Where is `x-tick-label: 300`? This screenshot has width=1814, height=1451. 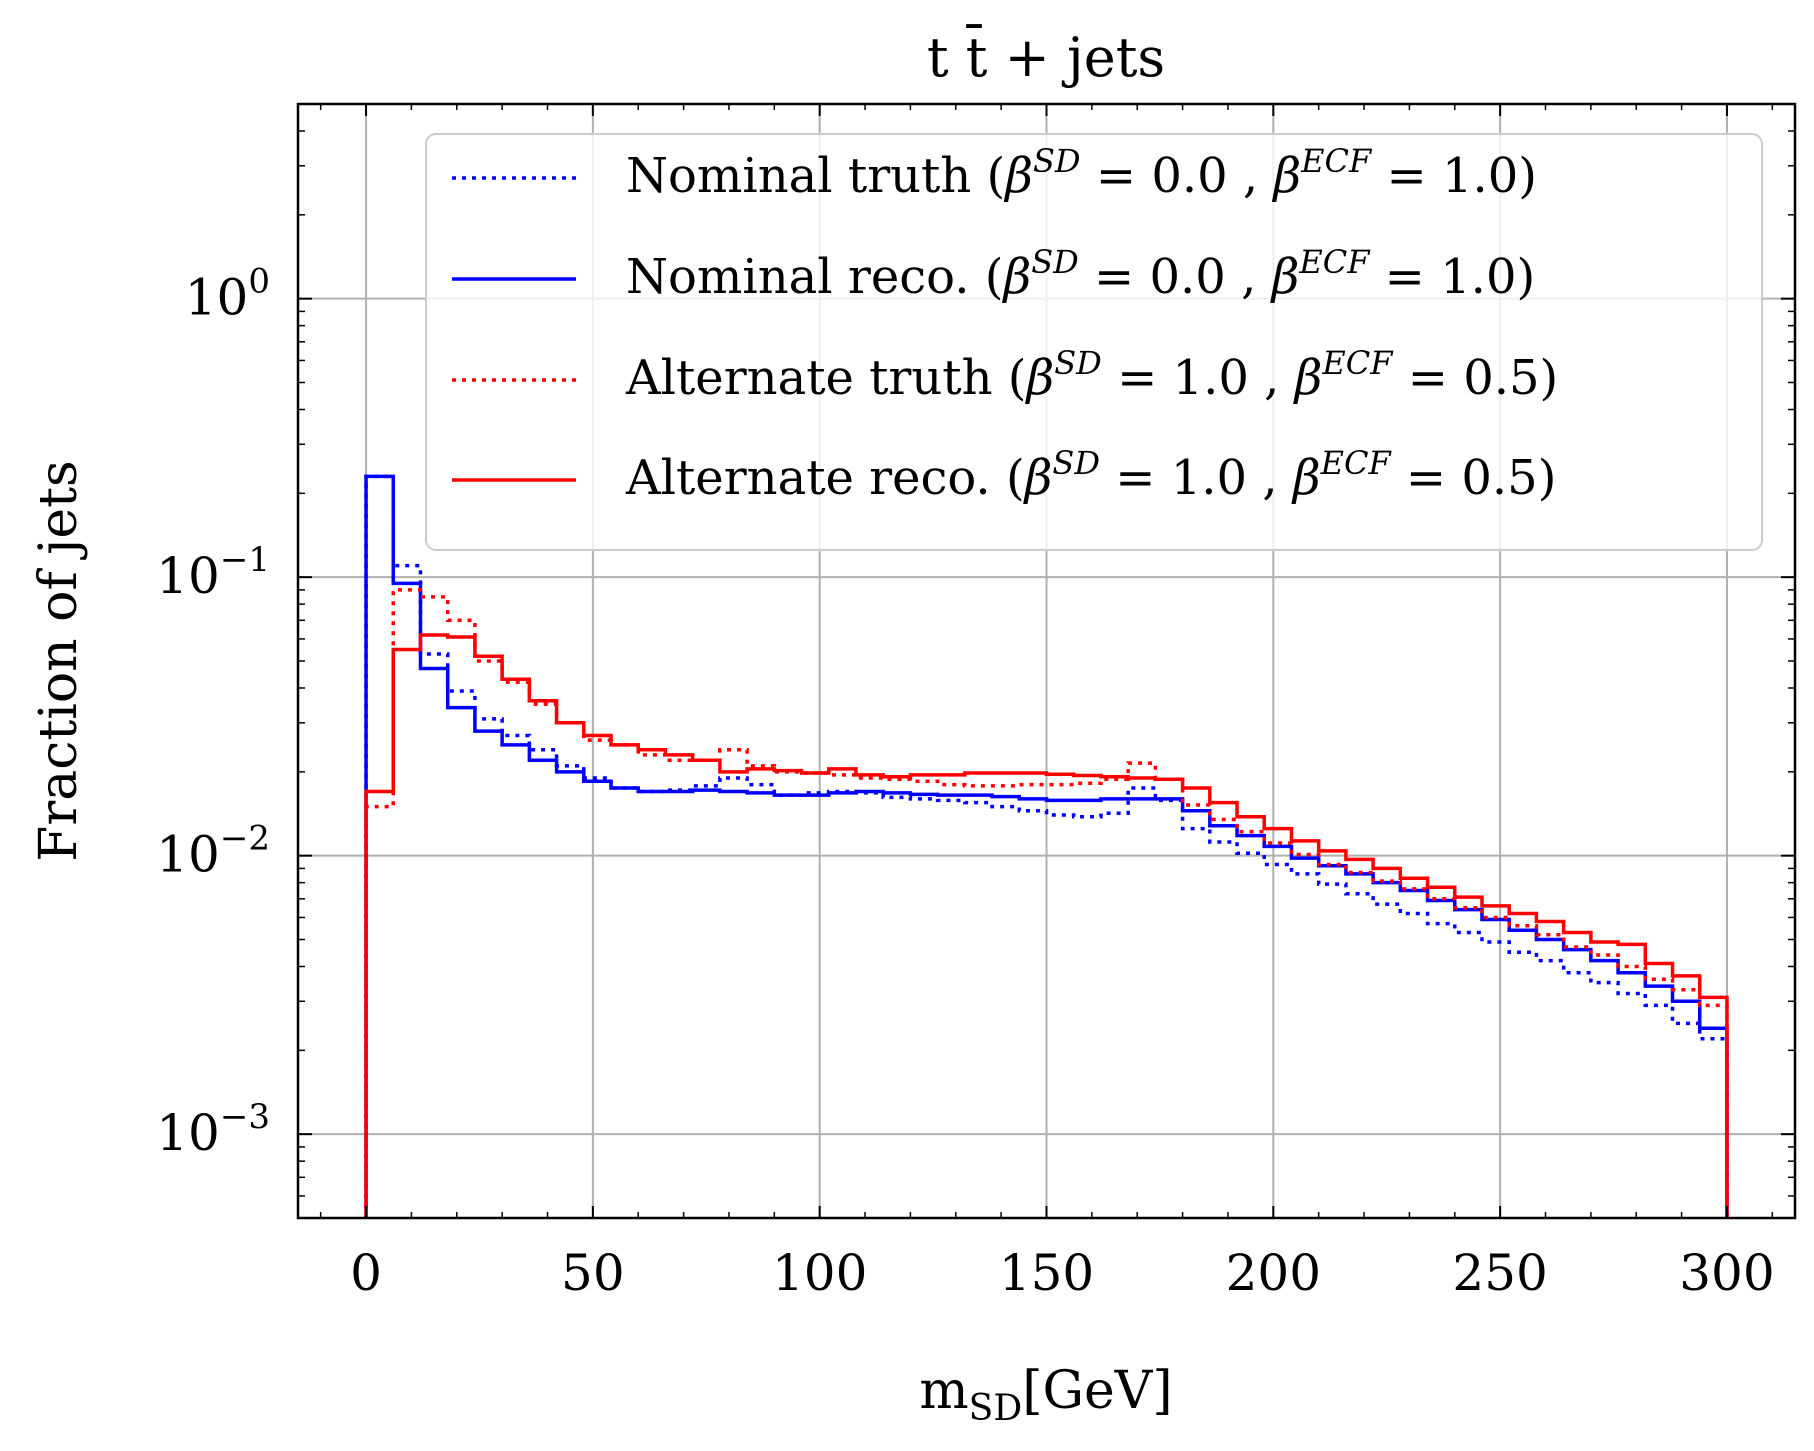 x-tick-label: 300 is located at coordinates (1726, 1273).